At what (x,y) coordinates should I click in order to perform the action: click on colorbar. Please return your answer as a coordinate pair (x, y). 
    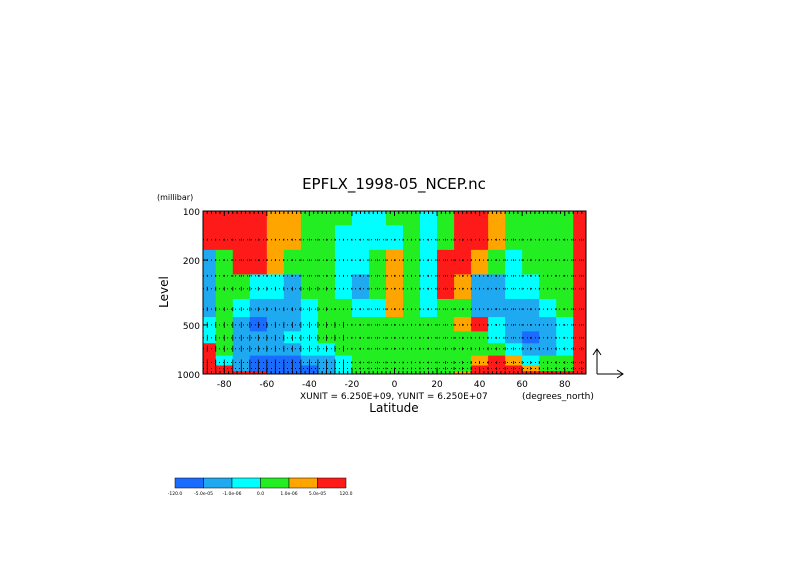
    Looking at the image, I should click on (260, 483).